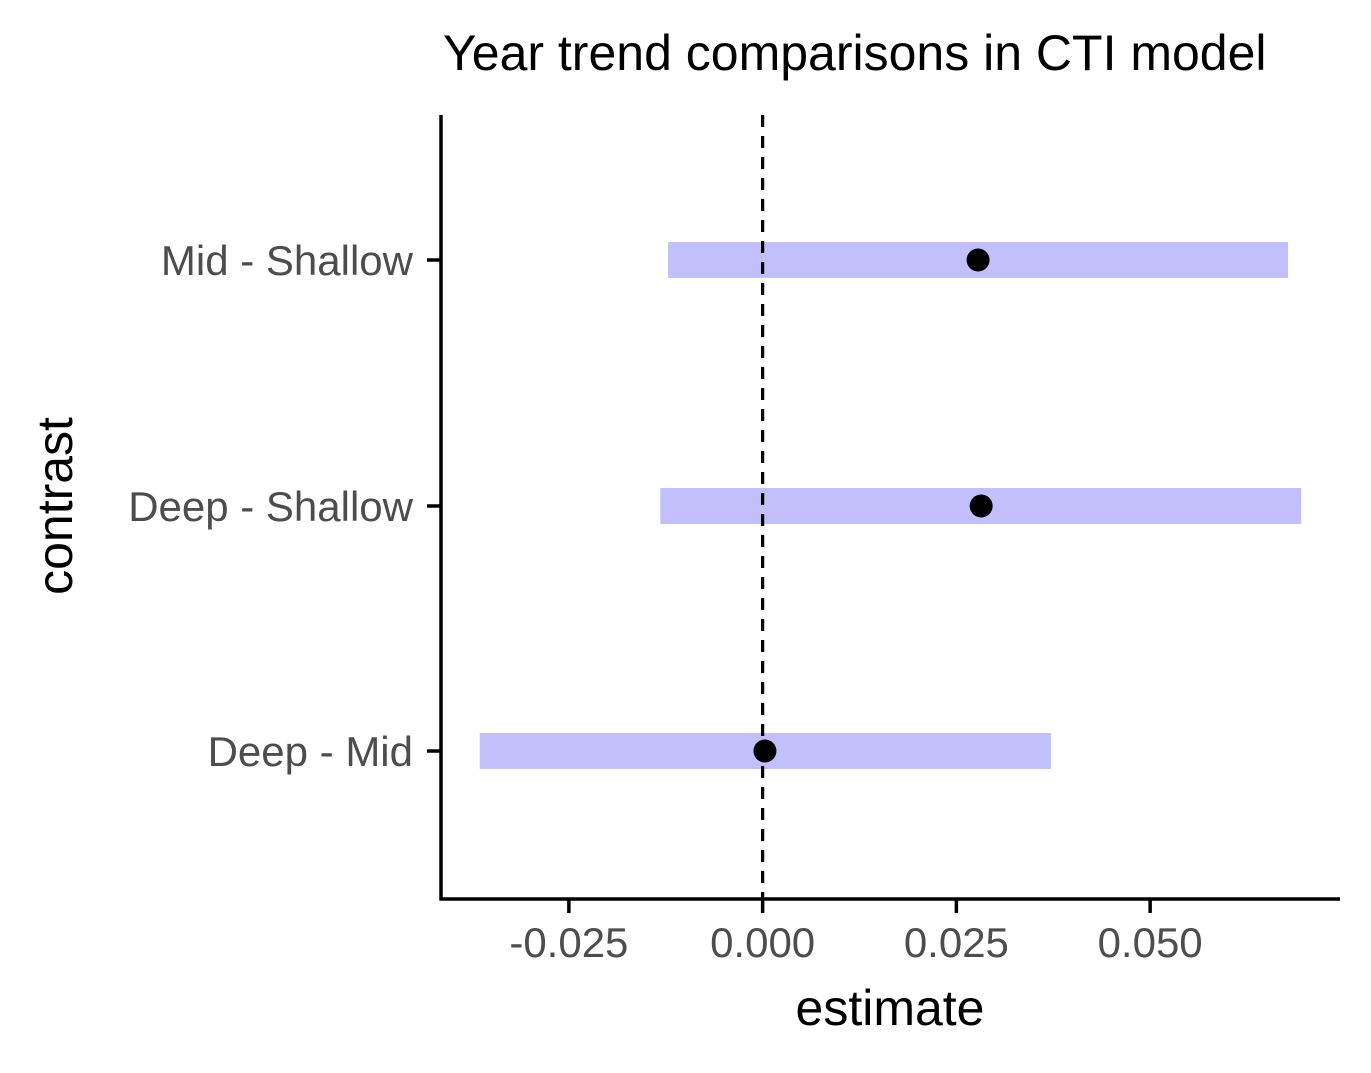 The width and height of the screenshot is (1371, 1073). What do you see at coordinates (310, 751) in the screenshot?
I see `y-tick-label: Deep - Mid` at bounding box center [310, 751].